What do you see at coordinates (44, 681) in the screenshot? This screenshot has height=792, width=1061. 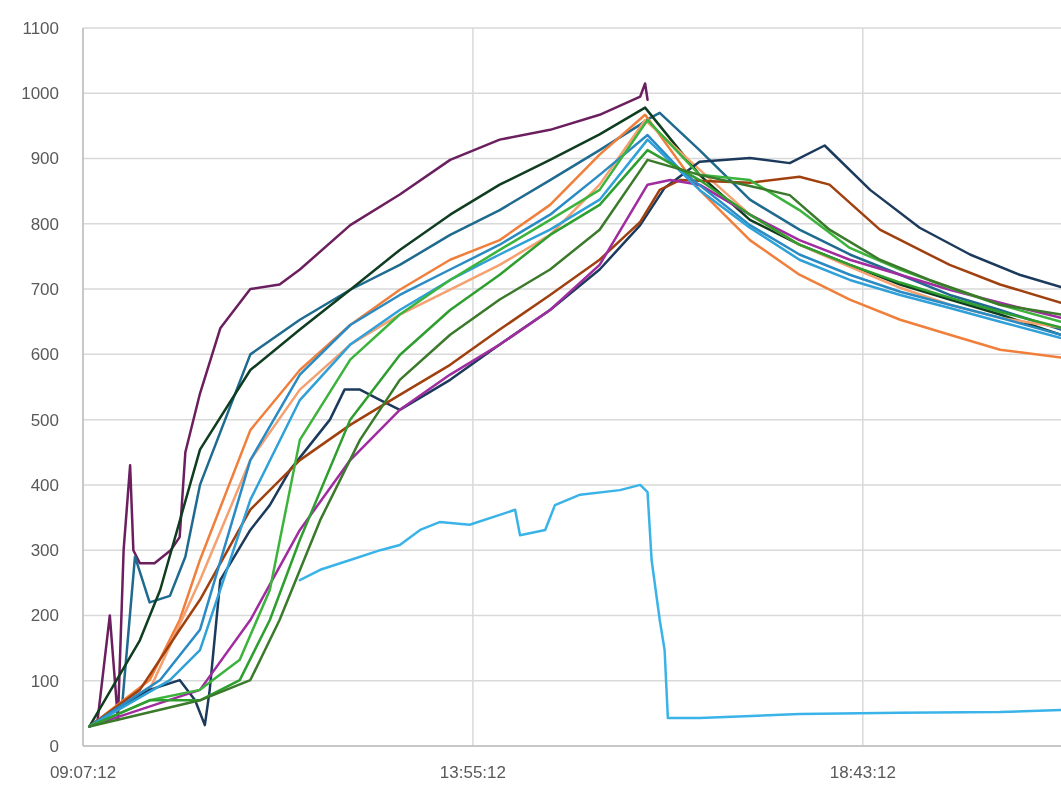 I see `y-tick-label: 100` at bounding box center [44, 681].